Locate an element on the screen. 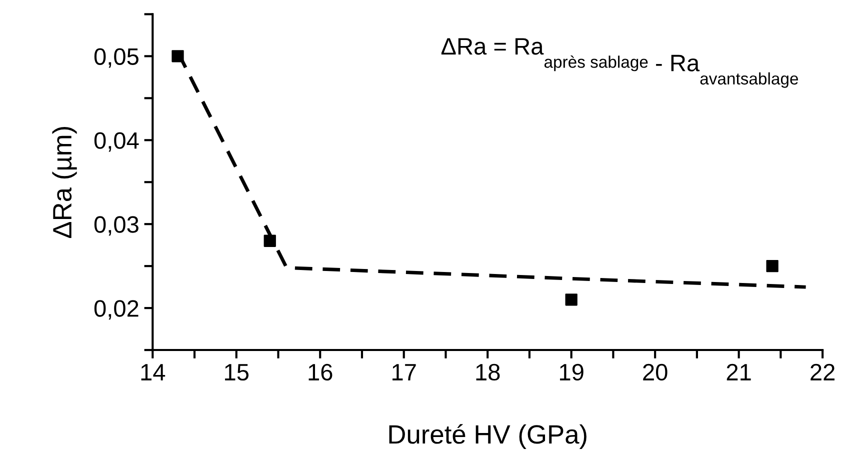  x-tick-label: 16 is located at coordinates (320, 372).